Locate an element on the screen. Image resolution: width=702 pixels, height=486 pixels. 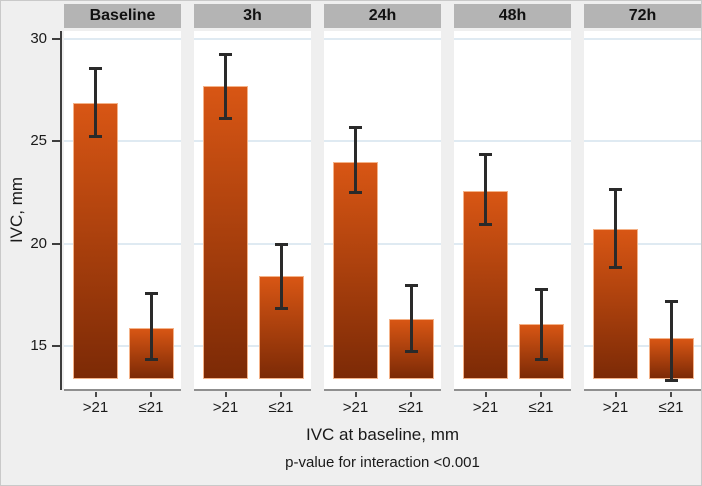
panel-header: 72h is located at coordinates (642, 16).